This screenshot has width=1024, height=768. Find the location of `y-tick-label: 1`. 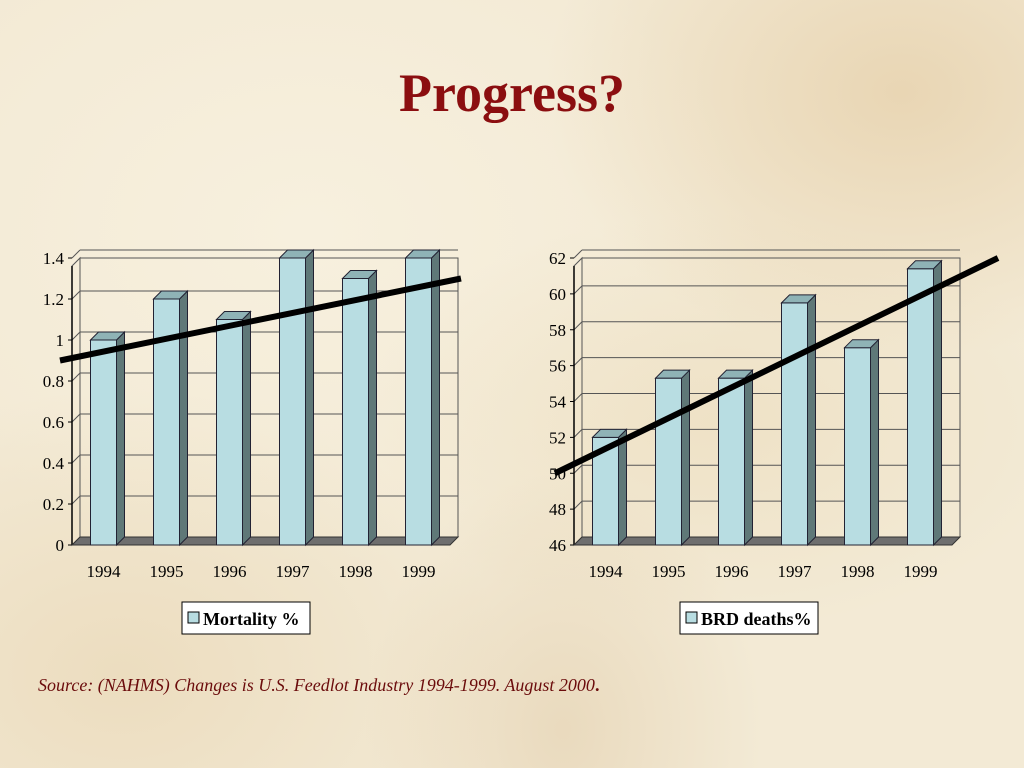

y-tick-label: 1 is located at coordinates (60, 340).